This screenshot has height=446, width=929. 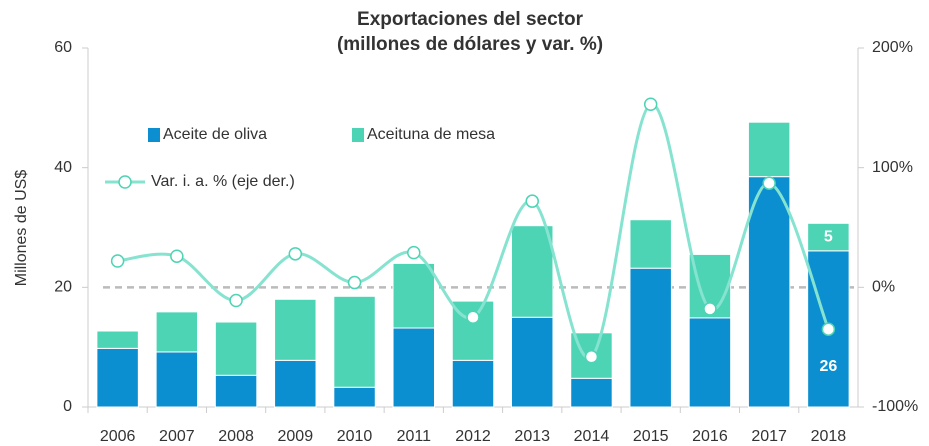 What do you see at coordinates (118, 436) in the screenshot?
I see `x-tick-label: 2006` at bounding box center [118, 436].